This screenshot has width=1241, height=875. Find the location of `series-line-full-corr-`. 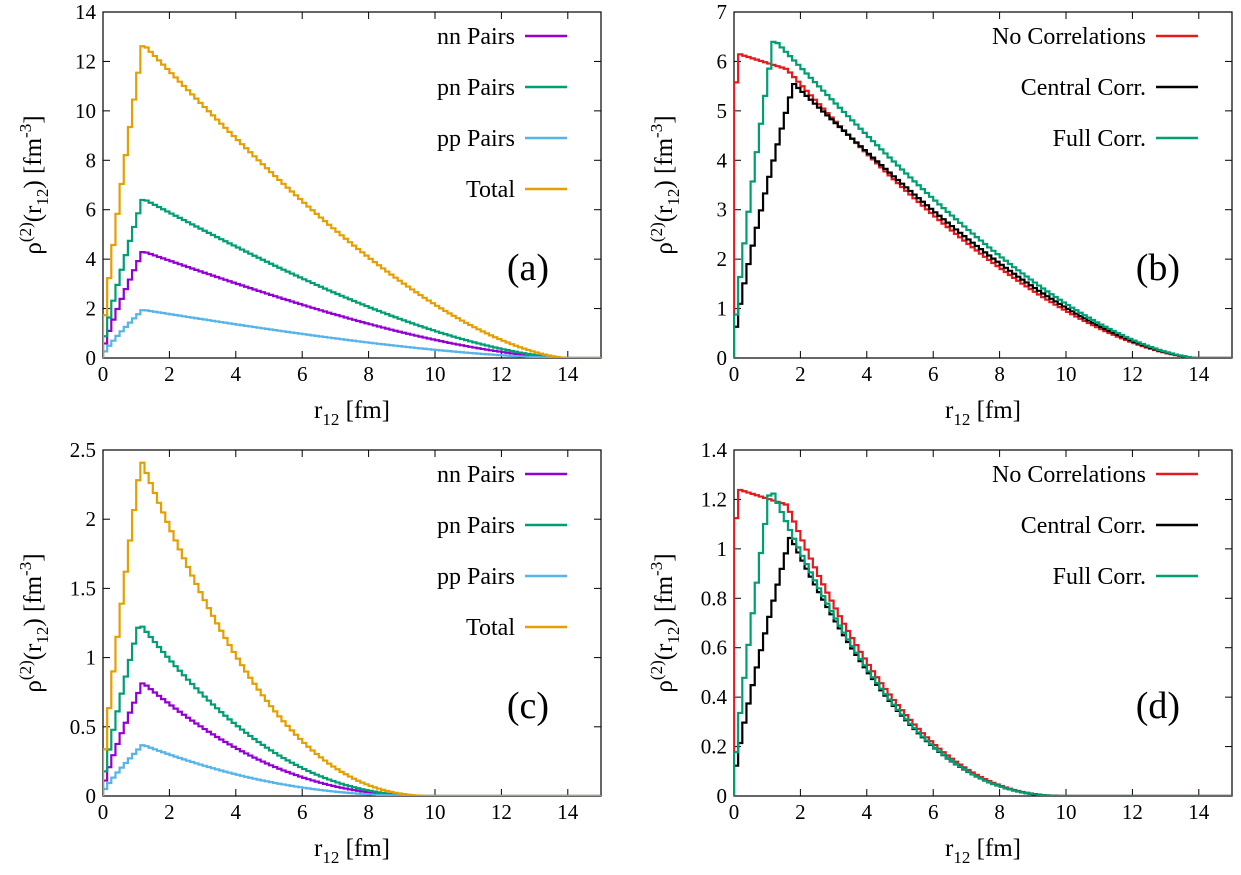

series-line-full-corr- is located at coordinates (983, 199).